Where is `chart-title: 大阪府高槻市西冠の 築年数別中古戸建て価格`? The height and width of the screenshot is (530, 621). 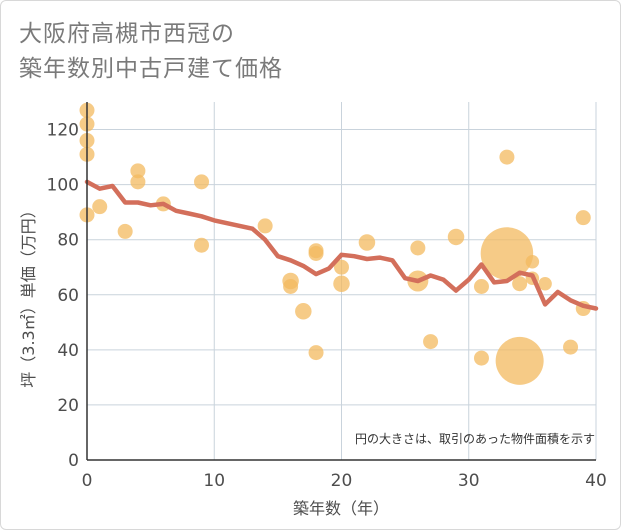
chart-title: 大阪府高槻市西冠の 築年数別中古戸建て価格 is located at coordinates (314, 52).